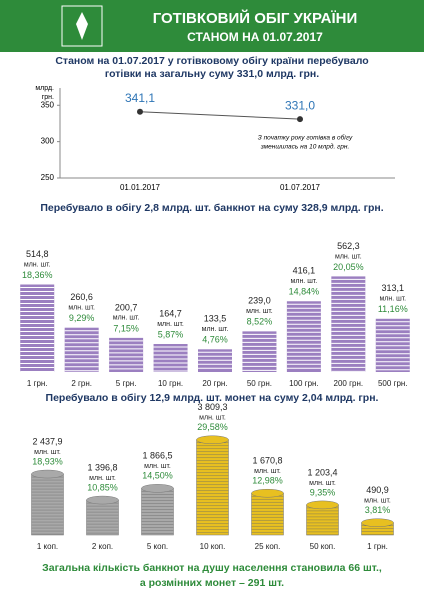  I want to click on value-label: 331,0, so click(300, 105).